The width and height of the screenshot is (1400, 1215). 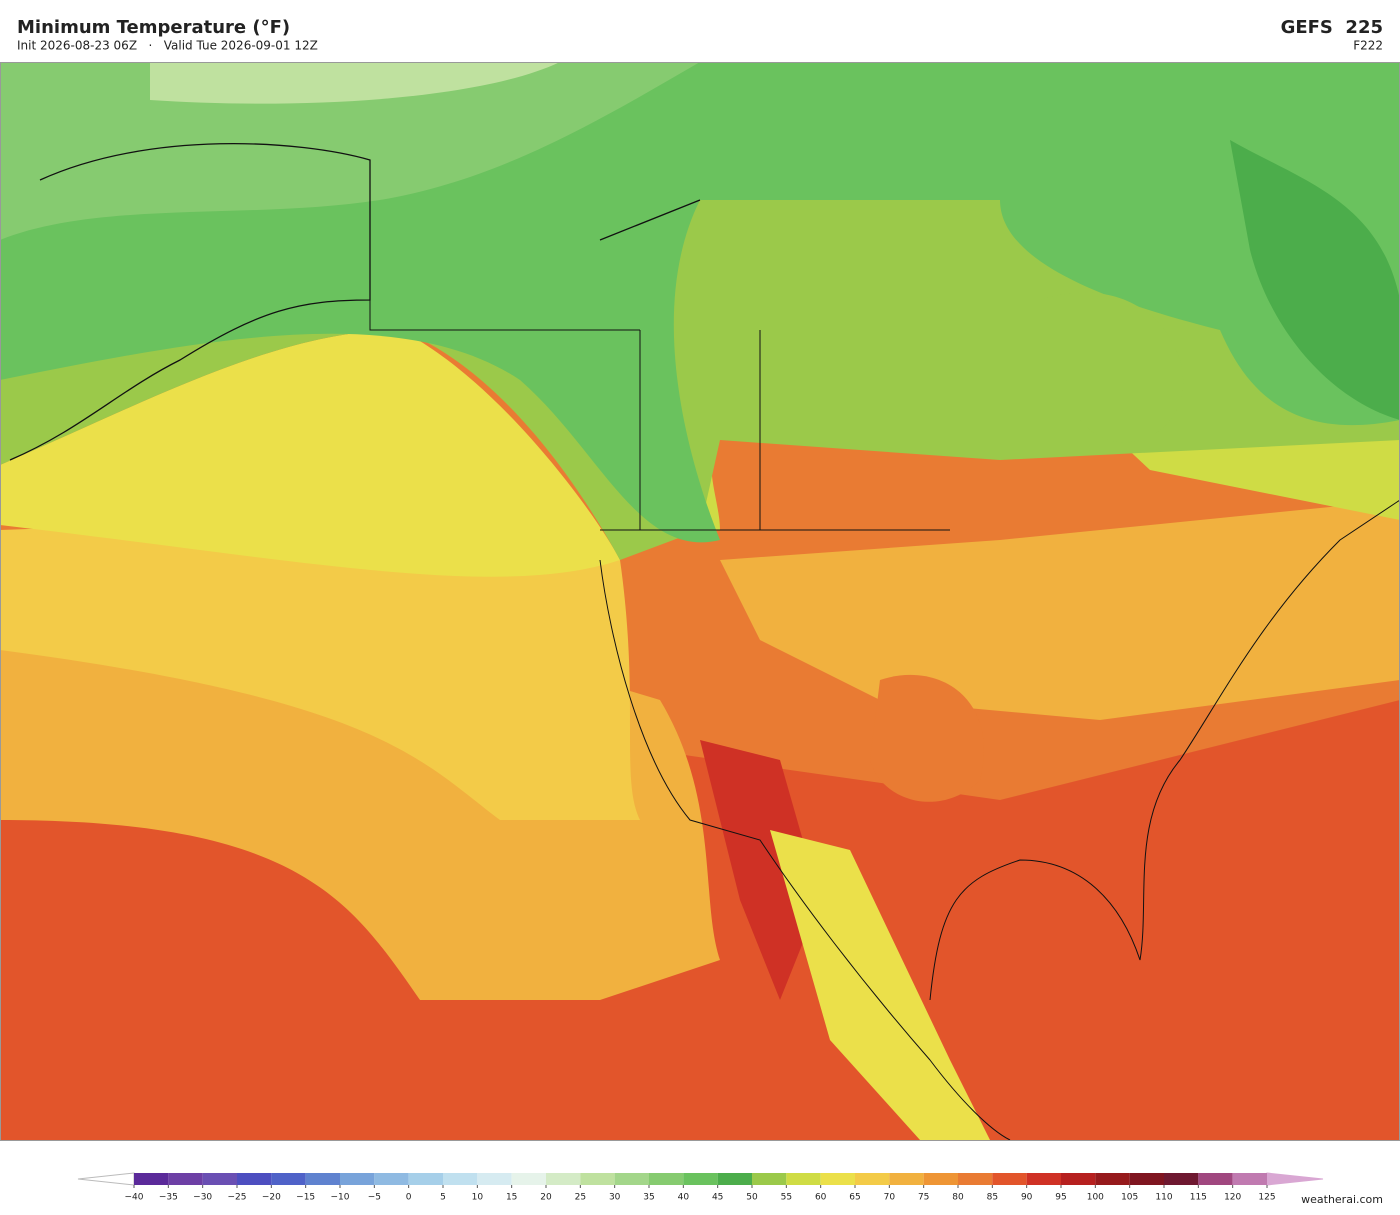 I want to click on tick-label: 85, so click(x=992, y=1198).